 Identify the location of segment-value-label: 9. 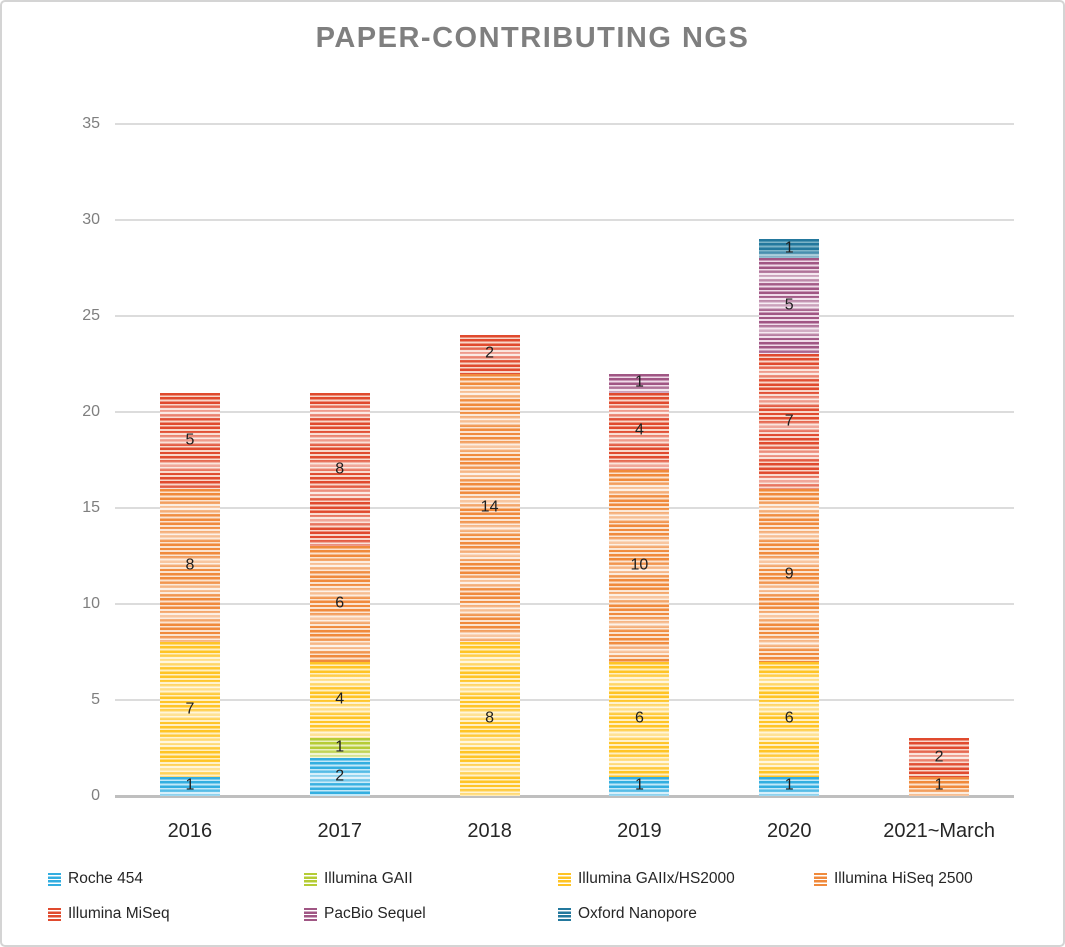
(789, 574).